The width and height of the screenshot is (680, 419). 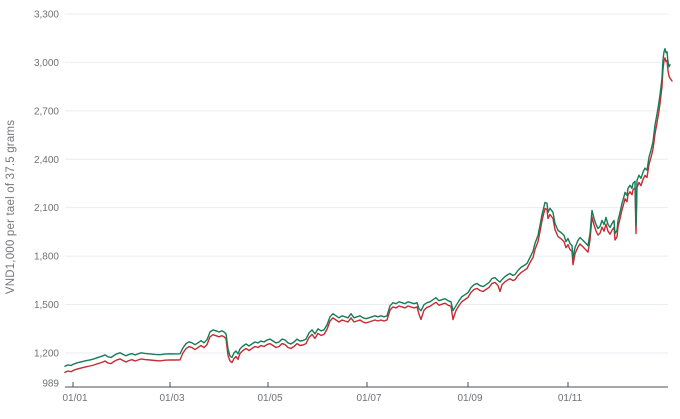 What do you see at coordinates (46, 353) in the screenshot?
I see `y-tick-label: 1,200` at bounding box center [46, 353].